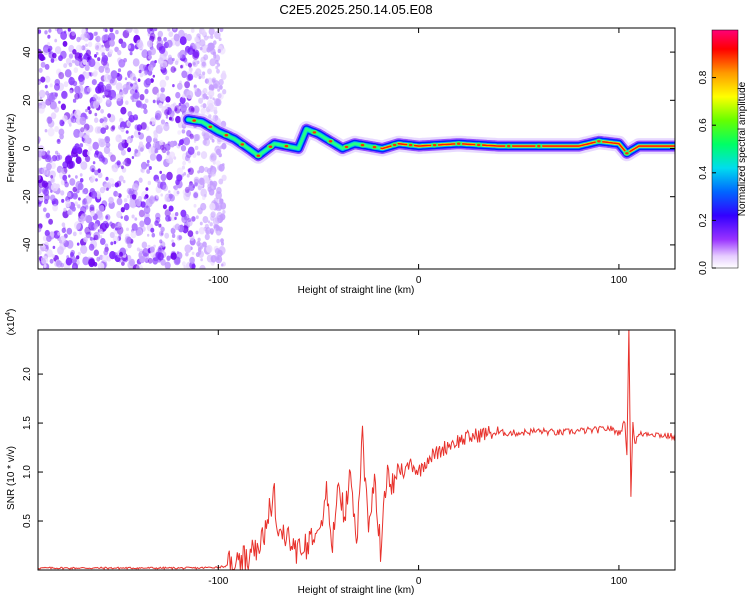  Describe the element at coordinates (703, 220) in the screenshot. I see `colorbar-tick-label: 0.2` at that location.